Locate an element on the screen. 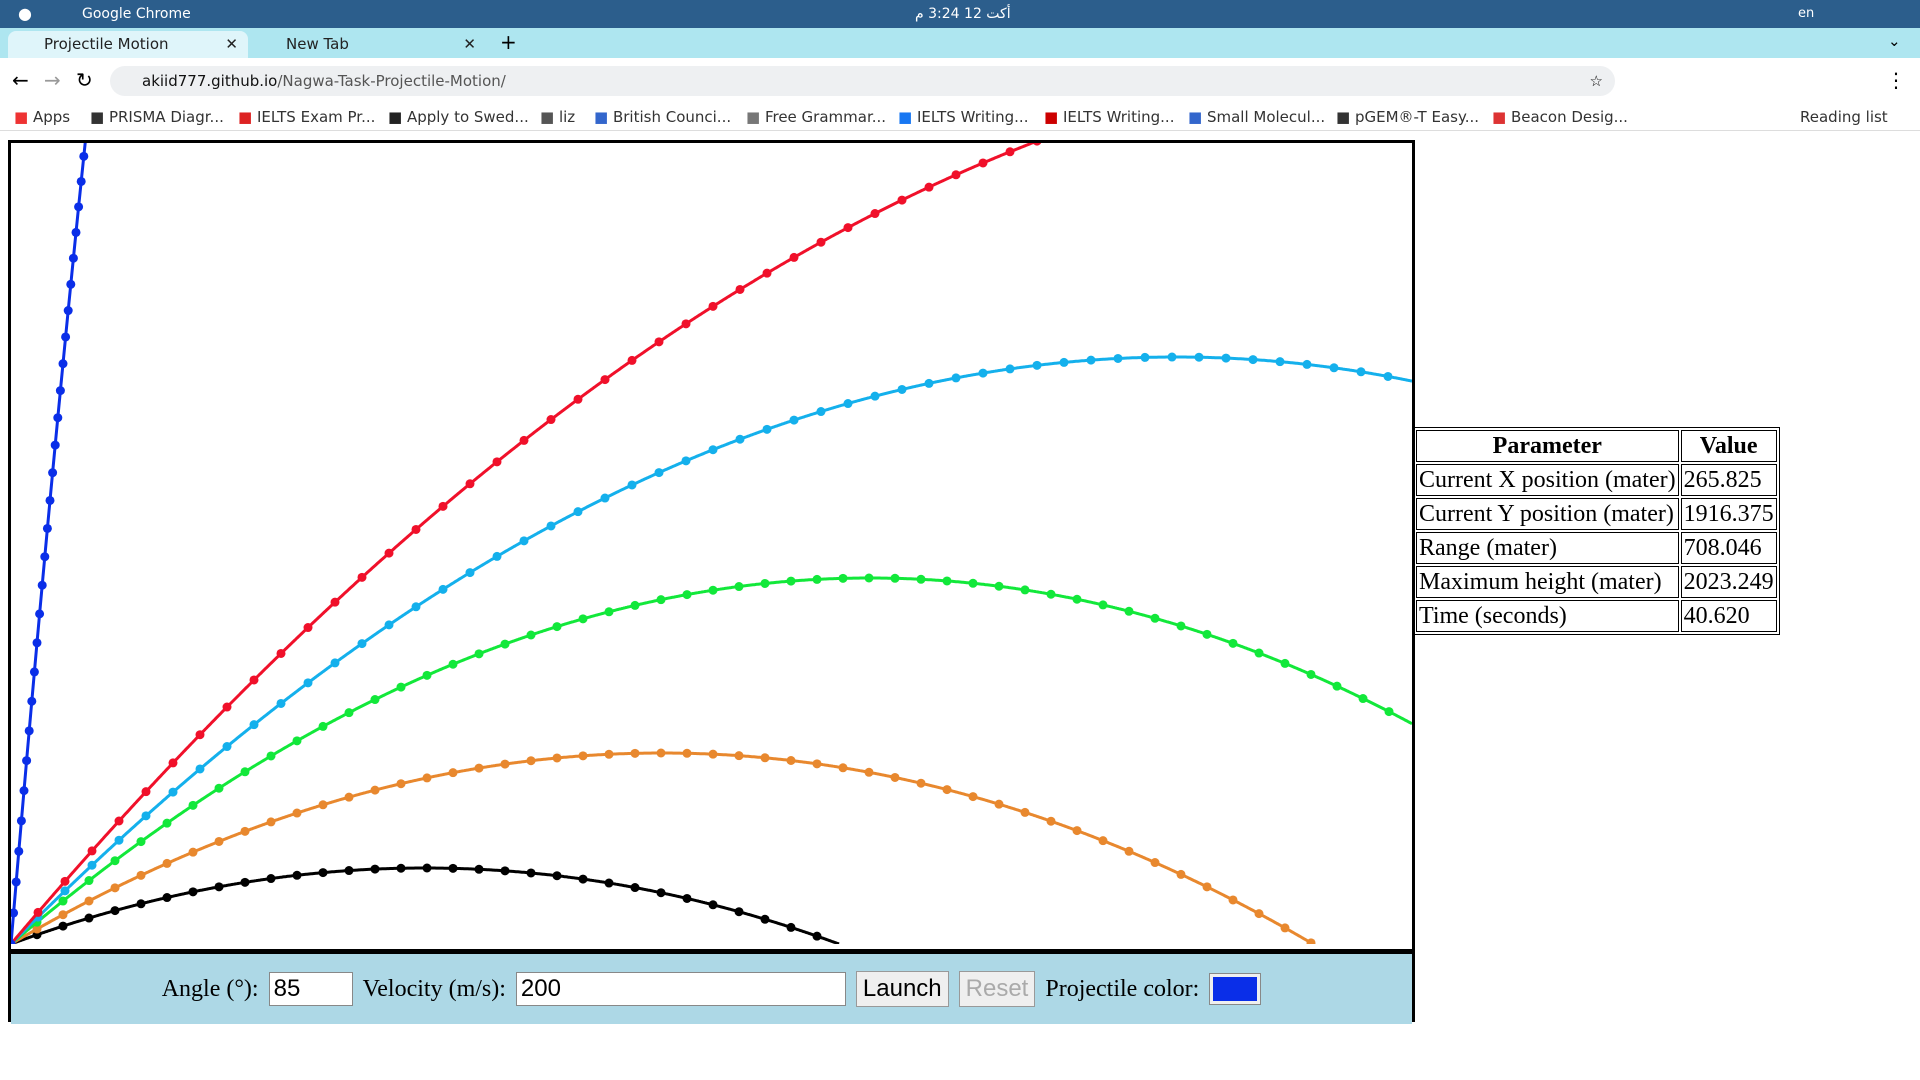 This screenshot has width=1920, height=1080. reload-button: ↻ is located at coordinates (84, 80).